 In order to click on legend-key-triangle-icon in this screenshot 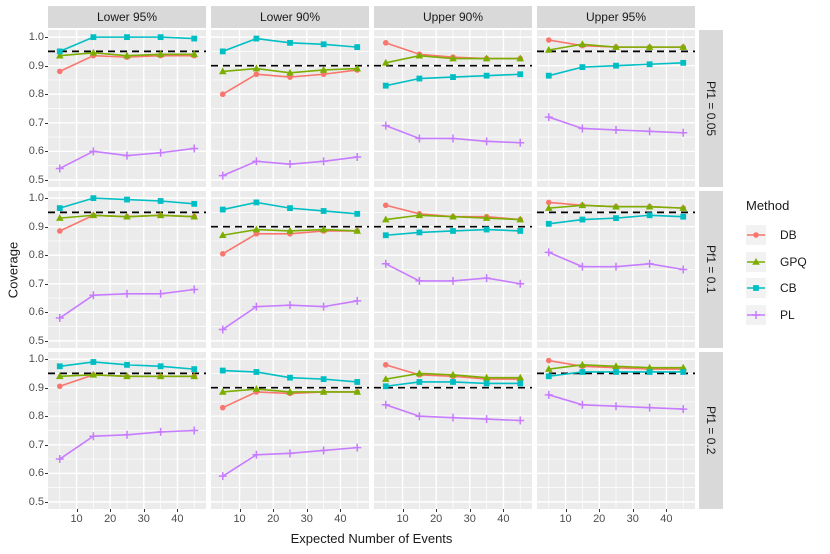, I will do `click(756, 261)`.